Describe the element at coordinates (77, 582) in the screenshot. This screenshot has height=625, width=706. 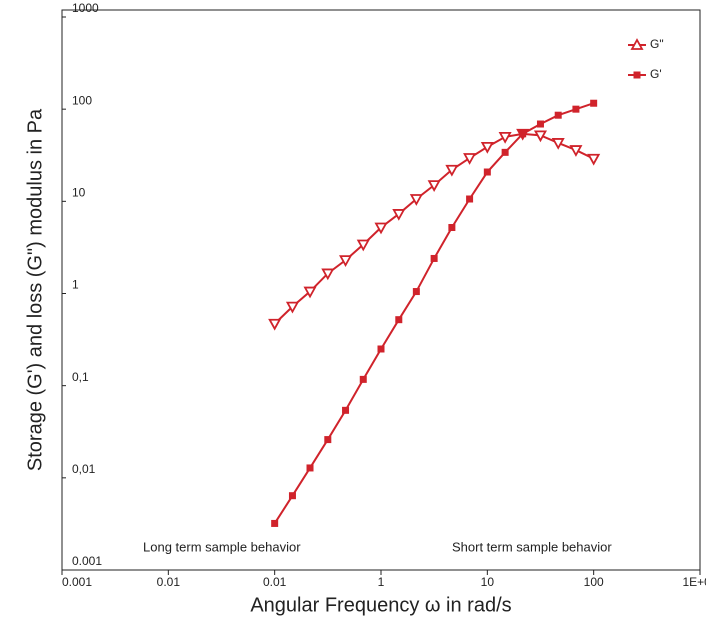
I see `x-tick-label: 0.001` at that location.